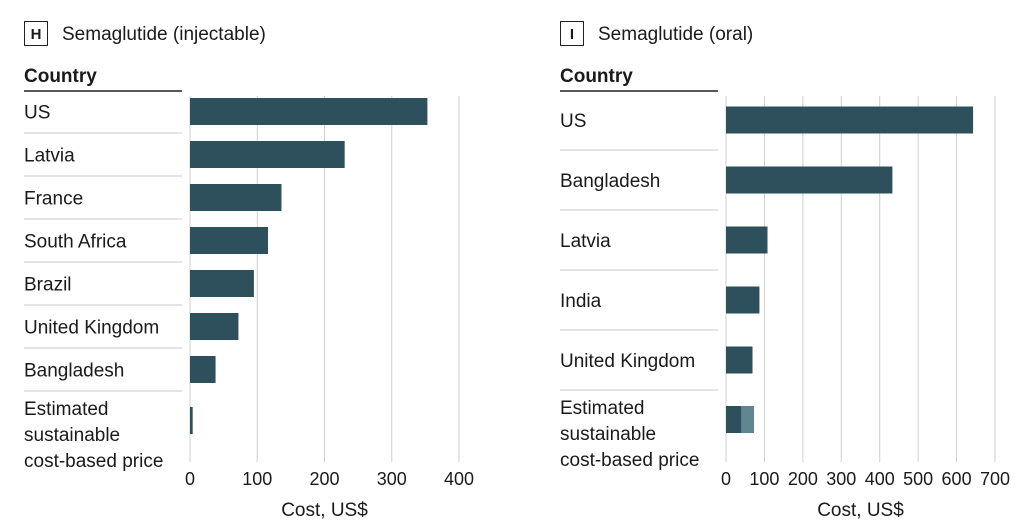 The height and width of the screenshot is (529, 1024). I want to click on category-label: South Africa, so click(75, 242).